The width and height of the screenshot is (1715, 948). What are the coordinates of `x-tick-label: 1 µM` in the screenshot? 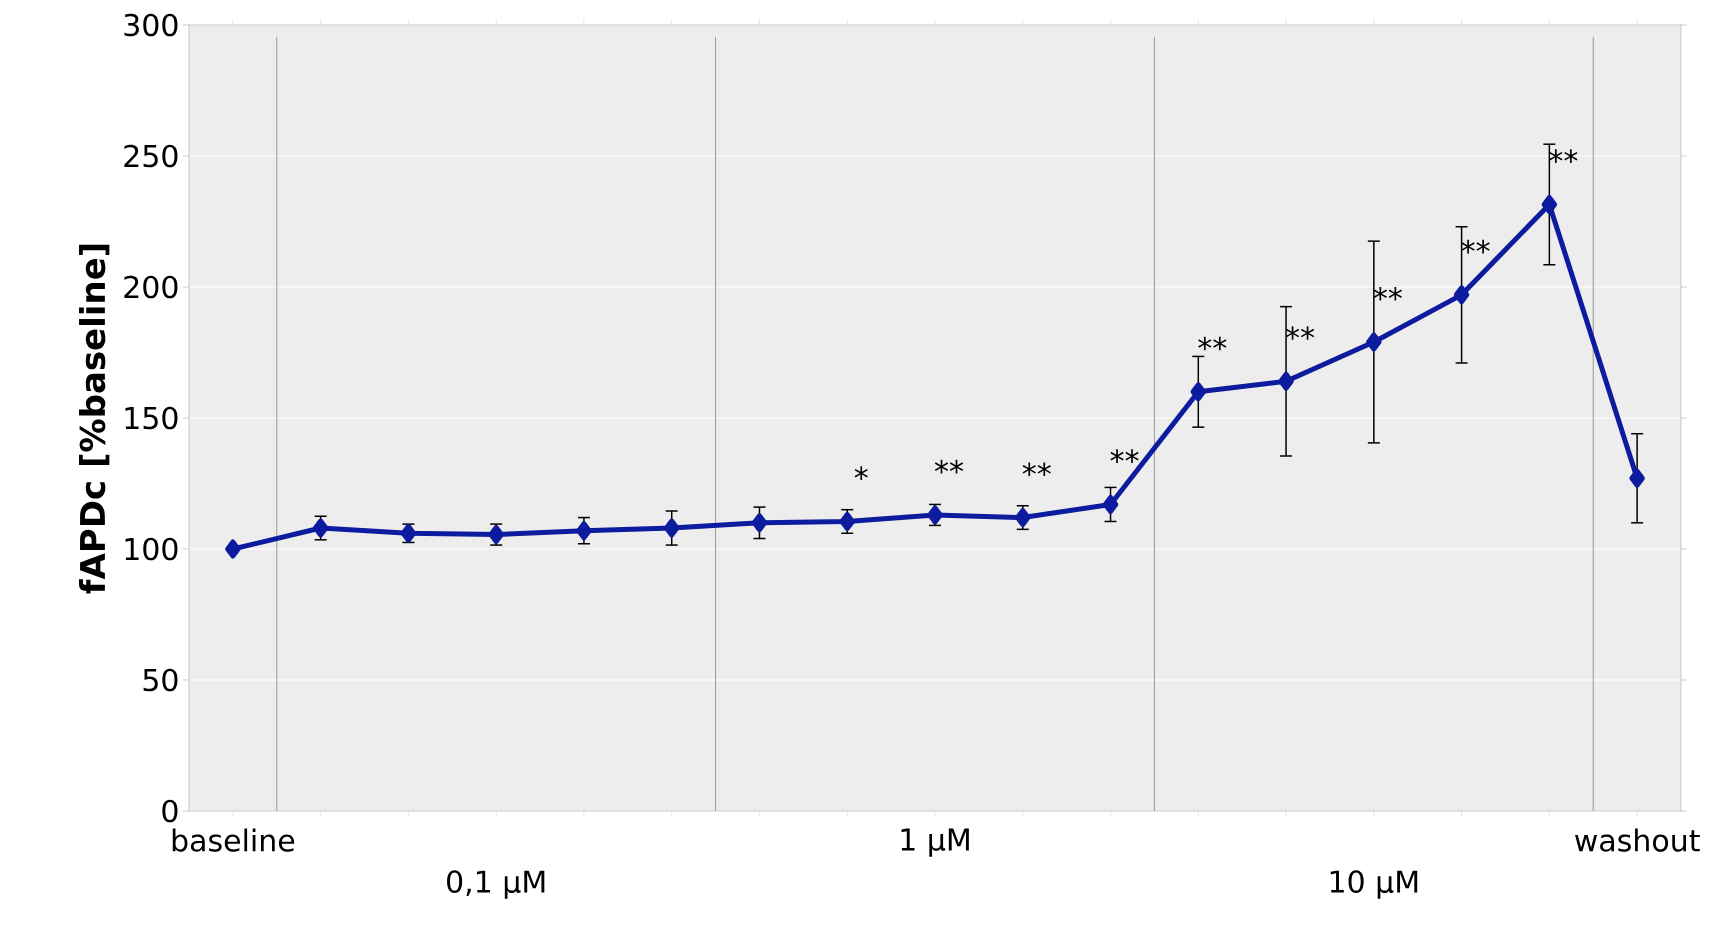 It's located at (935, 842).